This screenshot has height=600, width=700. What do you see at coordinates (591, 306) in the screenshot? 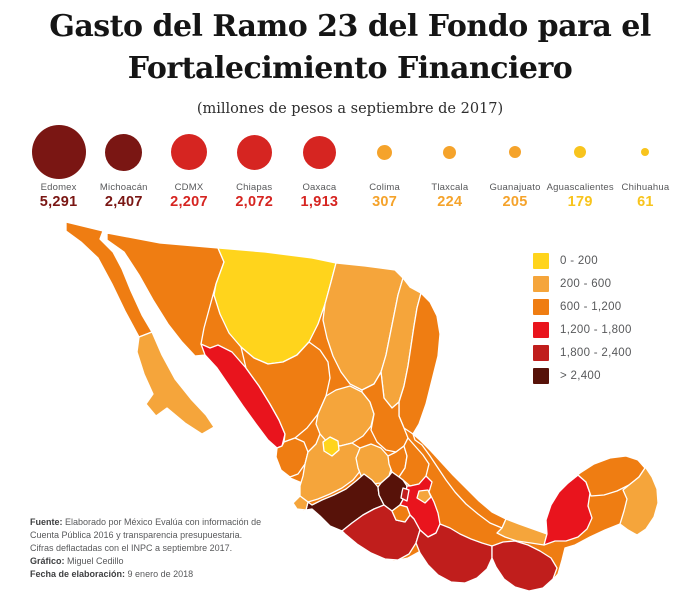
I see `legend-label: 600 - 1,200` at bounding box center [591, 306].